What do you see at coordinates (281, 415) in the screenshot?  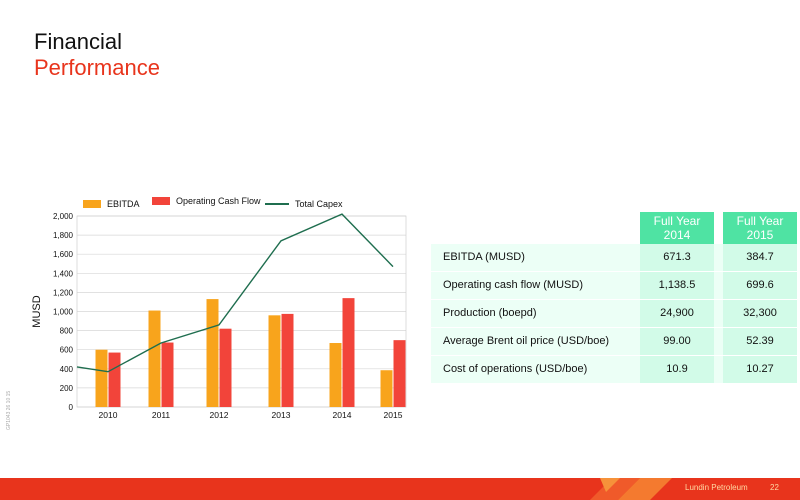 I see `x-tick-label: 2013` at bounding box center [281, 415].